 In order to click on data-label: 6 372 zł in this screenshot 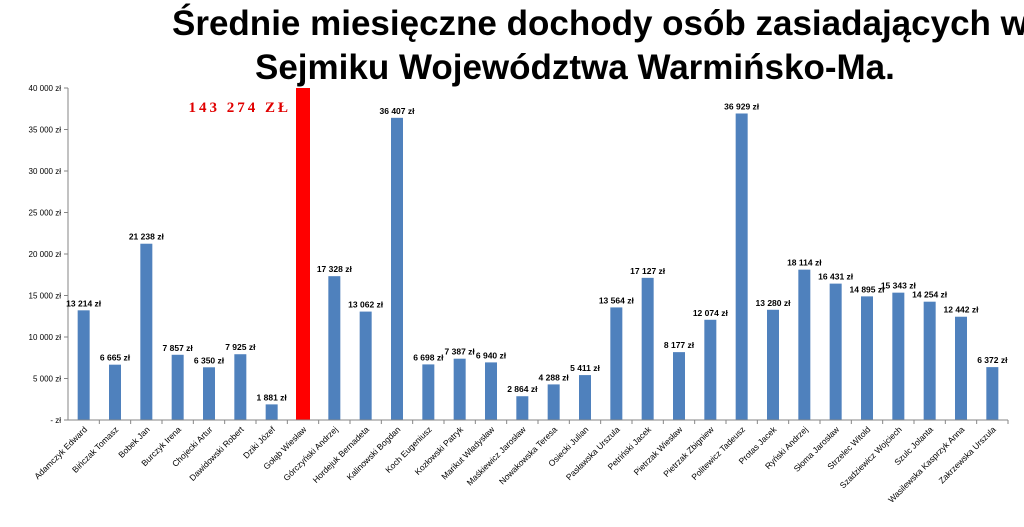, I will do `click(992, 360)`.